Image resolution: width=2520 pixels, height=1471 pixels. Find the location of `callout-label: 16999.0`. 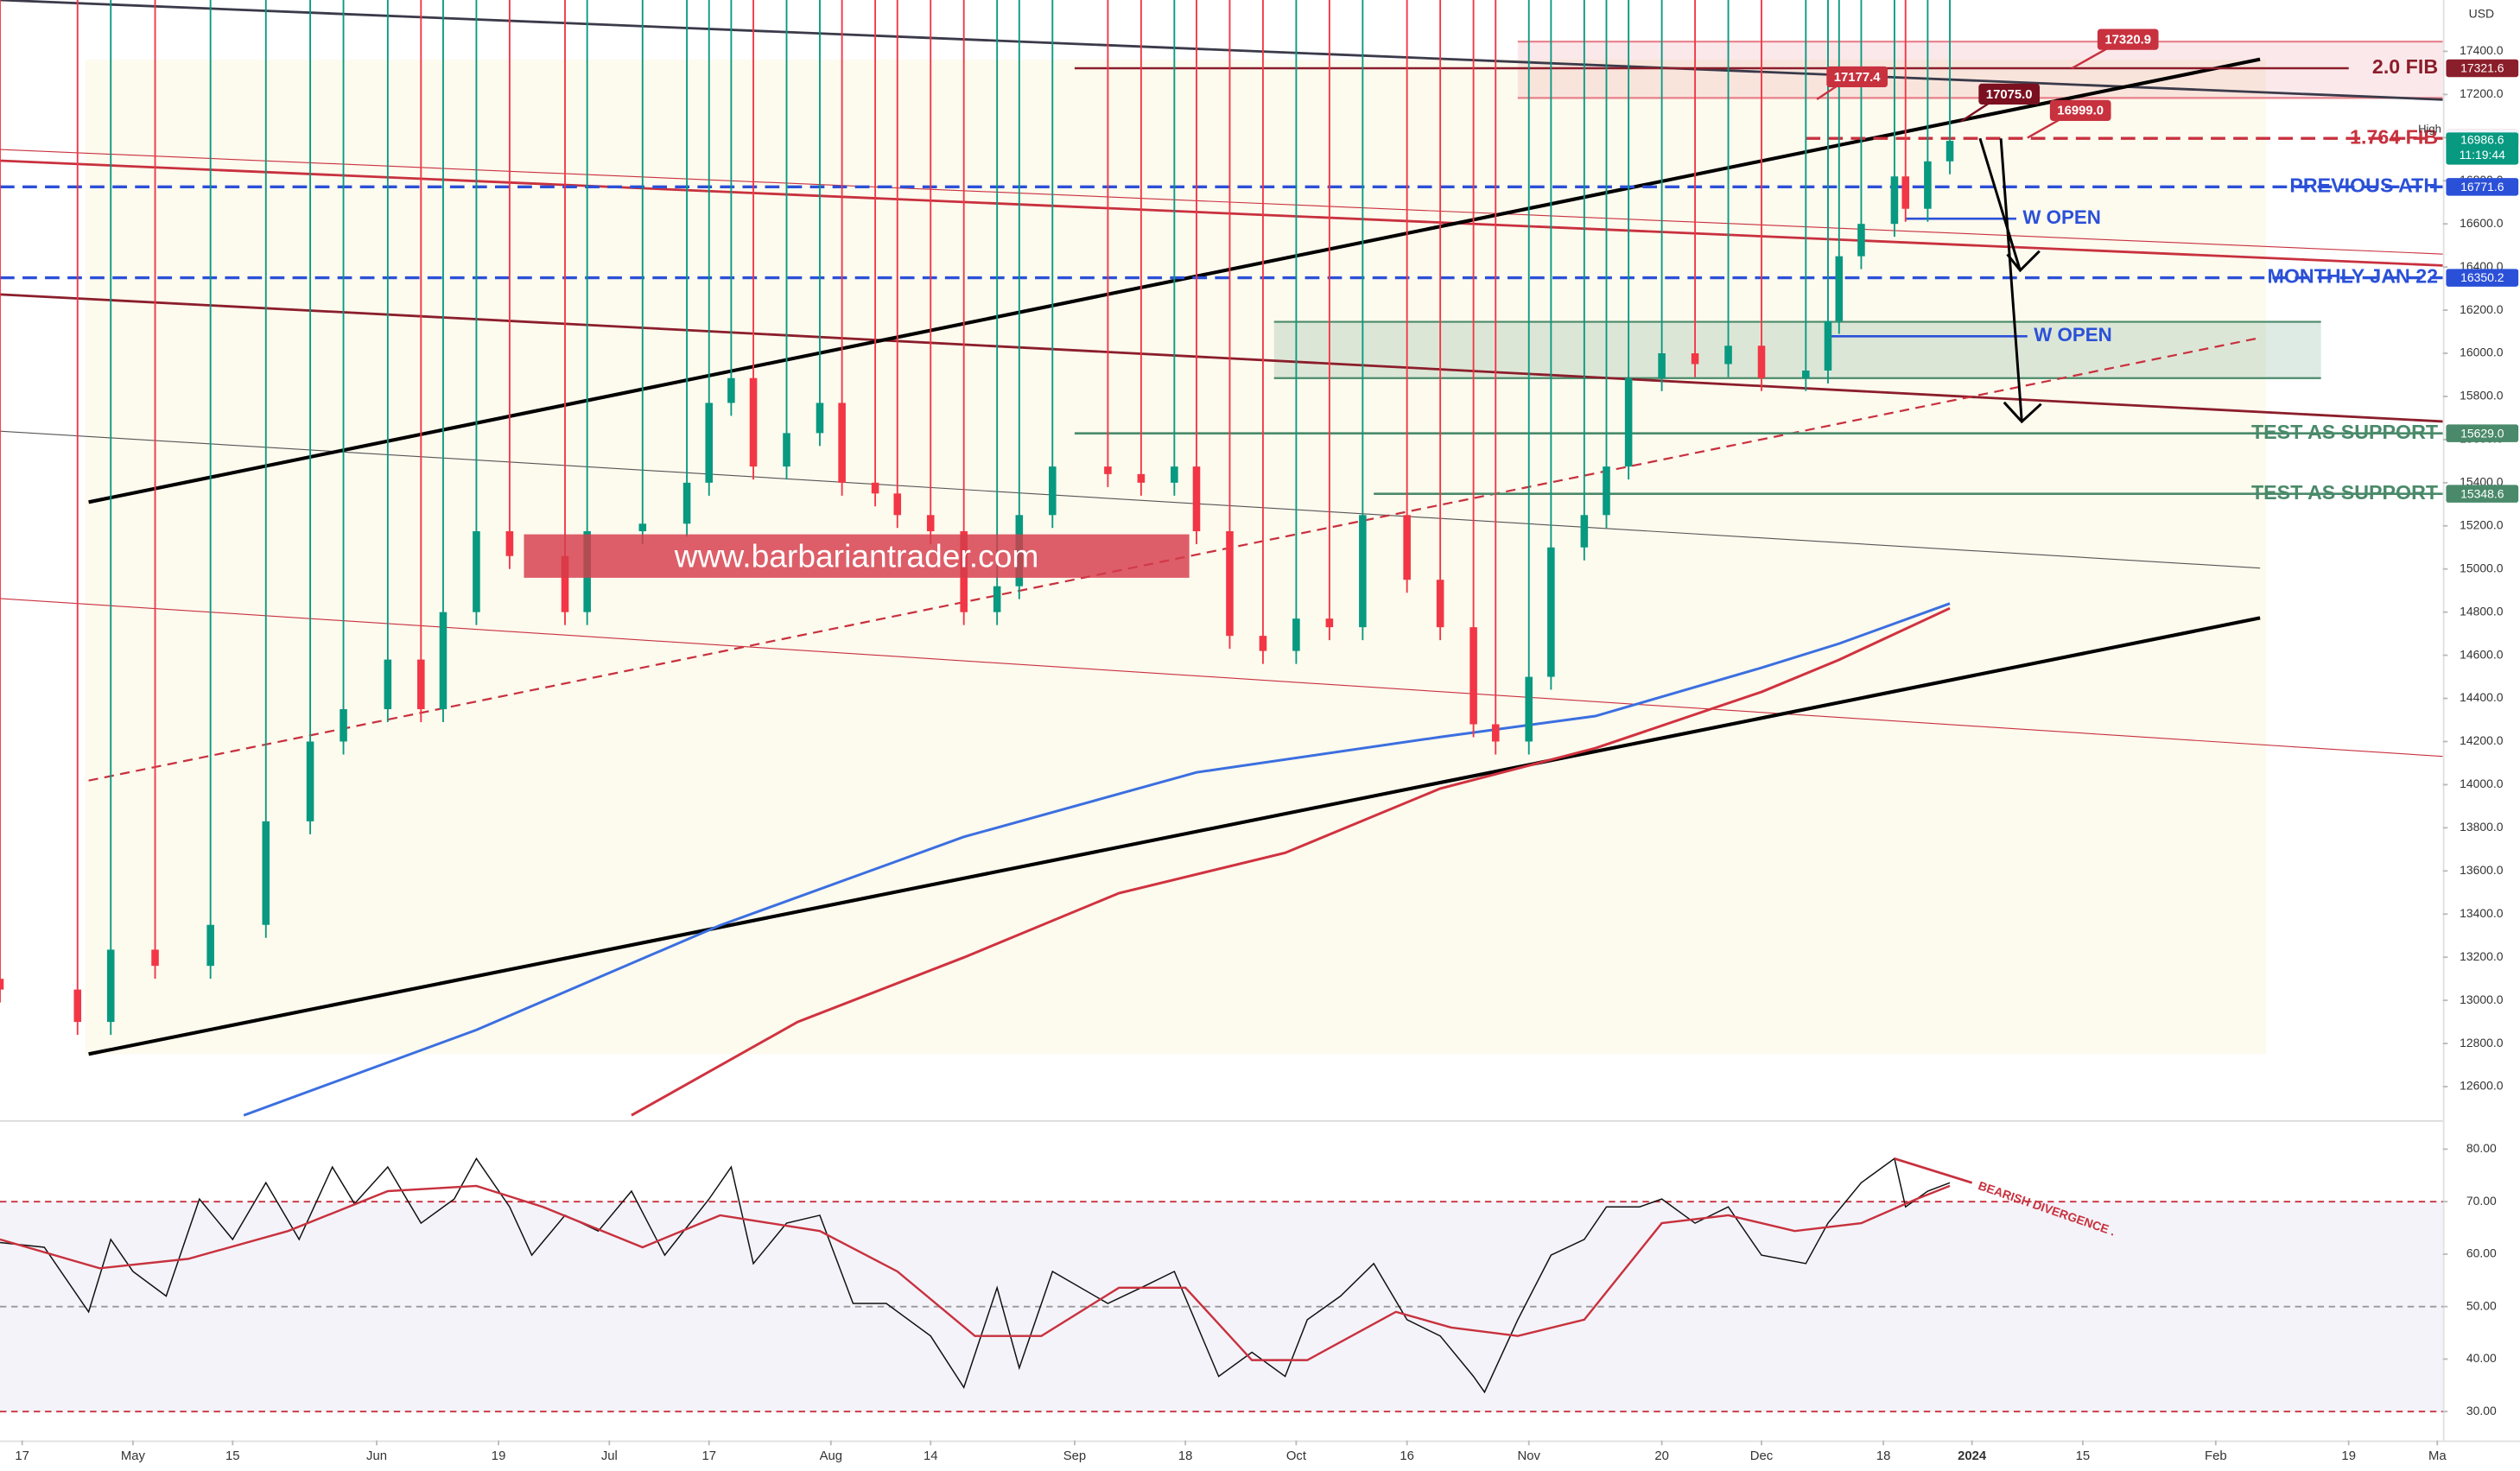

callout-label: 16999.0 is located at coordinates (2080, 111).